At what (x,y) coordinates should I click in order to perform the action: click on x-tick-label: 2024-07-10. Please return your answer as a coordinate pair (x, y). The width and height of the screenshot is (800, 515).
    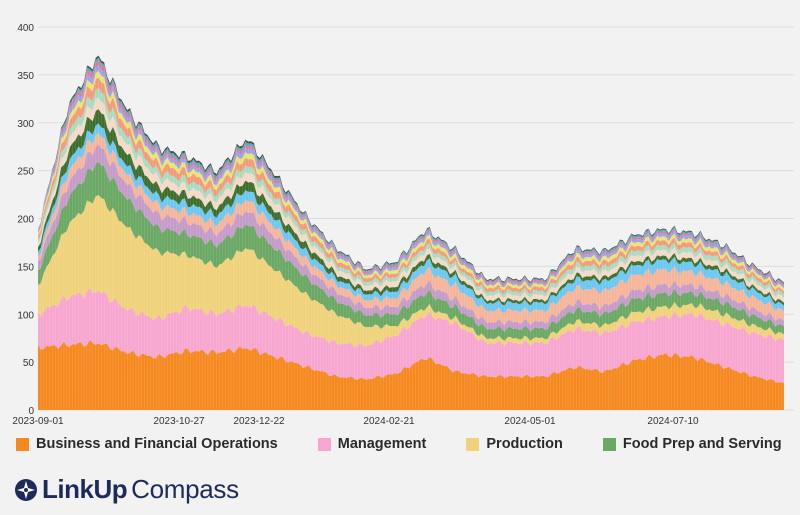
    Looking at the image, I should click on (673, 421).